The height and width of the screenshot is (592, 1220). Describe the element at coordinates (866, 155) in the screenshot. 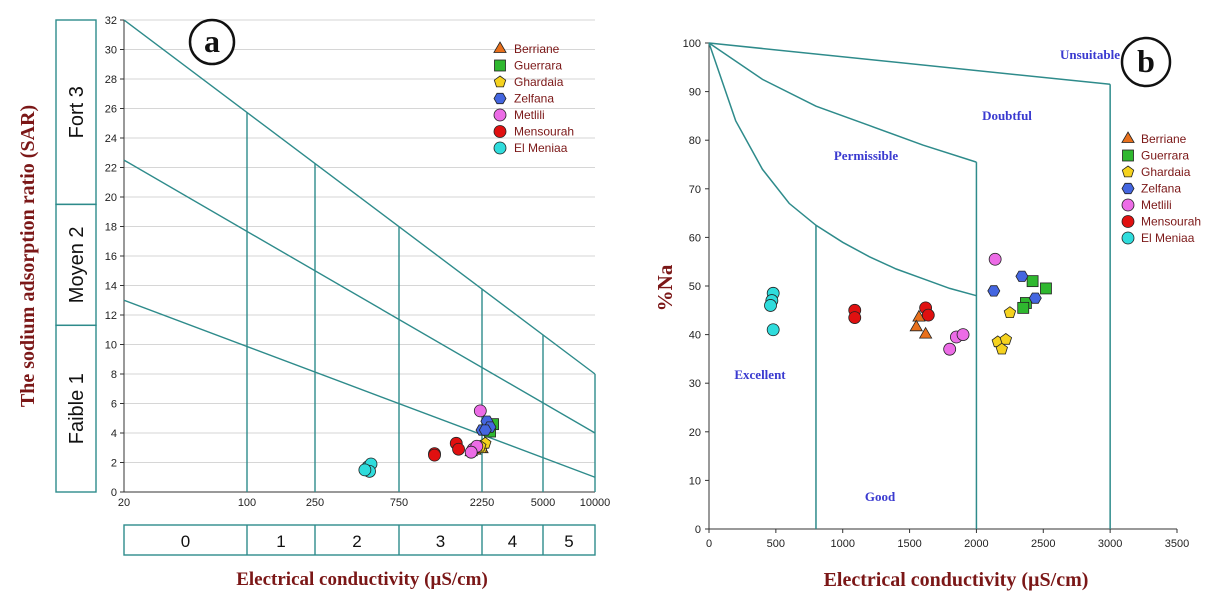

I see `zone-label-permissible: Permissible` at that location.